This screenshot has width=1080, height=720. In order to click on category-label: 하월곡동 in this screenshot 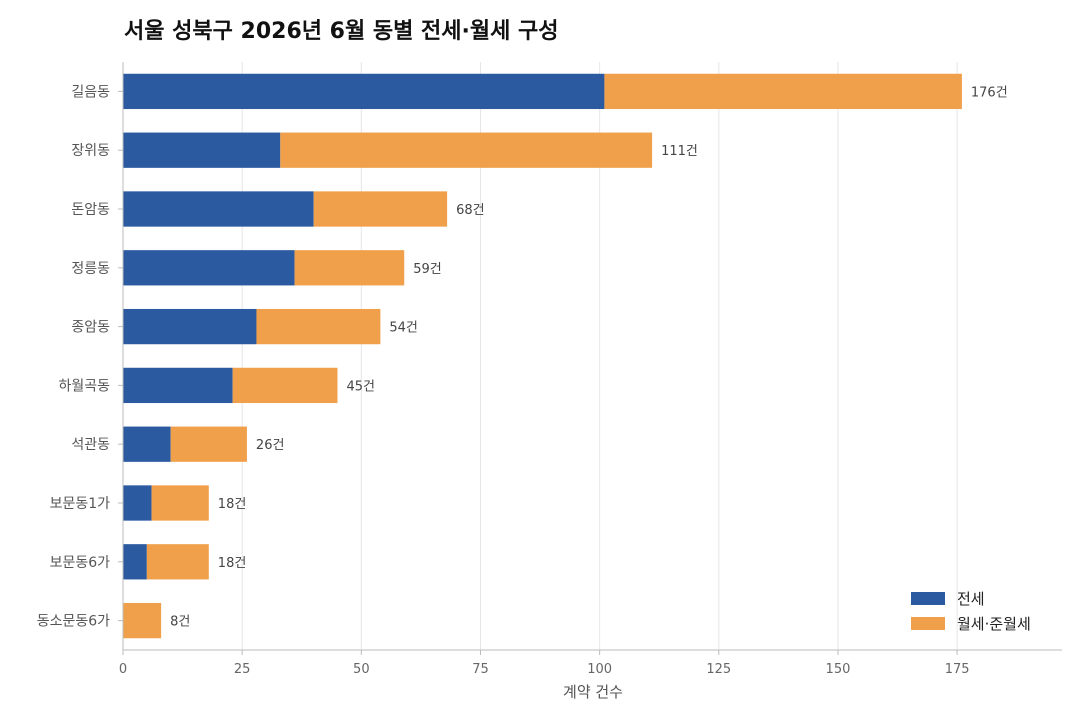, I will do `click(84, 386)`.